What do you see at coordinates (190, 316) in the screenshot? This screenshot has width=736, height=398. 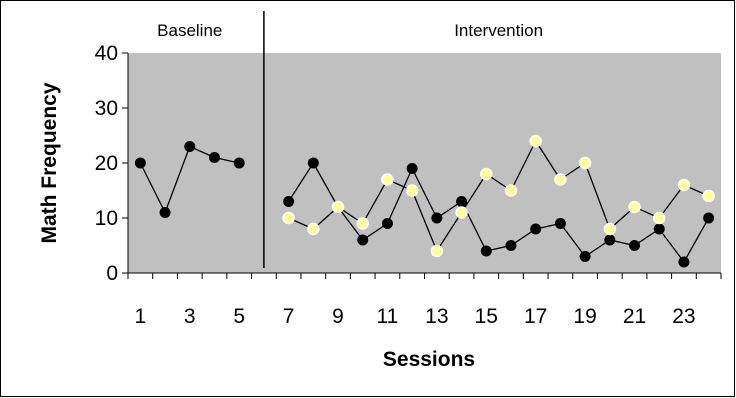 I see `x-tick-label: 3` at bounding box center [190, 316].